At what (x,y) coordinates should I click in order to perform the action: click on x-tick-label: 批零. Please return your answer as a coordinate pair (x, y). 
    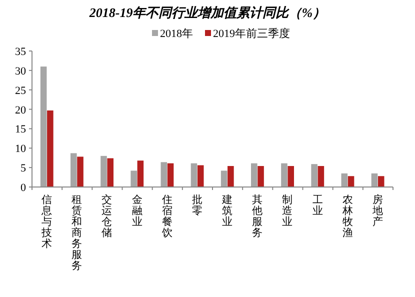
    Looking at the image, I should click on (197, 205).